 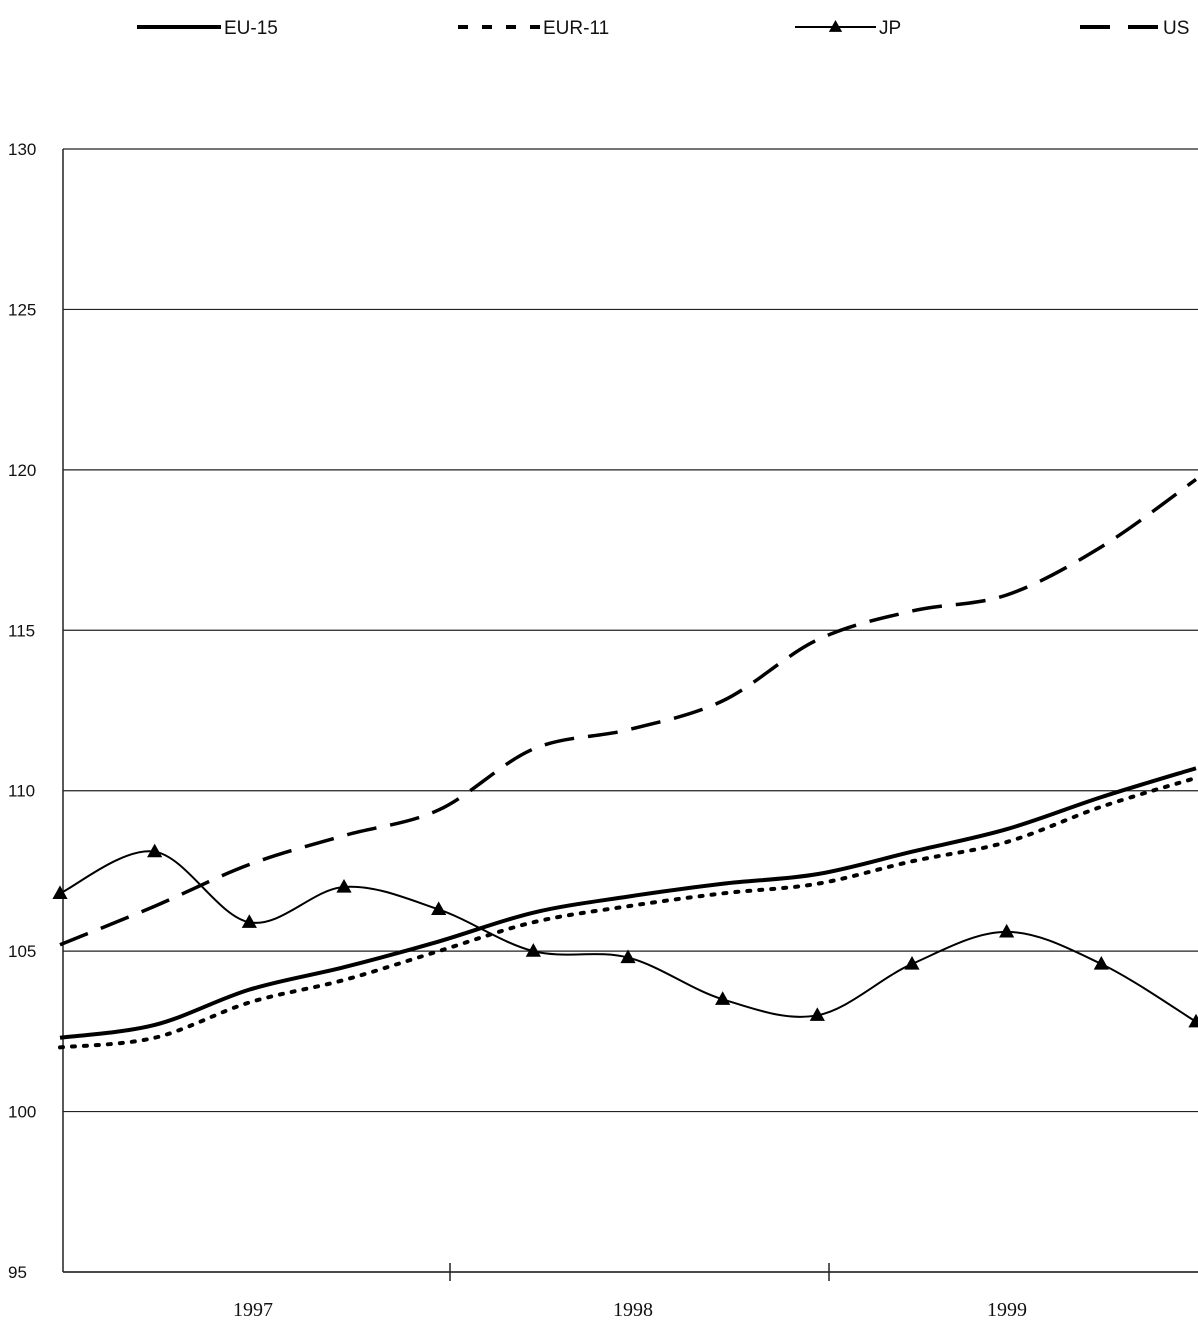 I want to click on y-tick-label-120: 120, so click(x=22, y=470).